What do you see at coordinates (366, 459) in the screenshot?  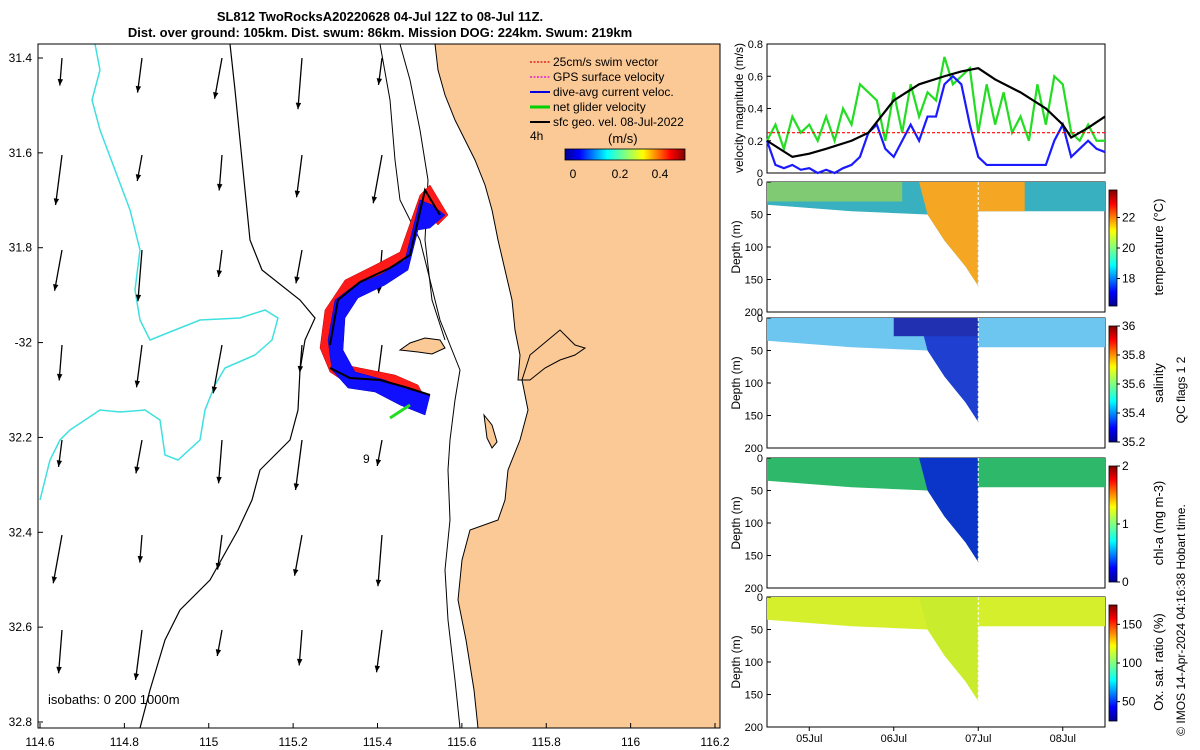 I see `annotation-9: 9` at bounding box center [366, 459].